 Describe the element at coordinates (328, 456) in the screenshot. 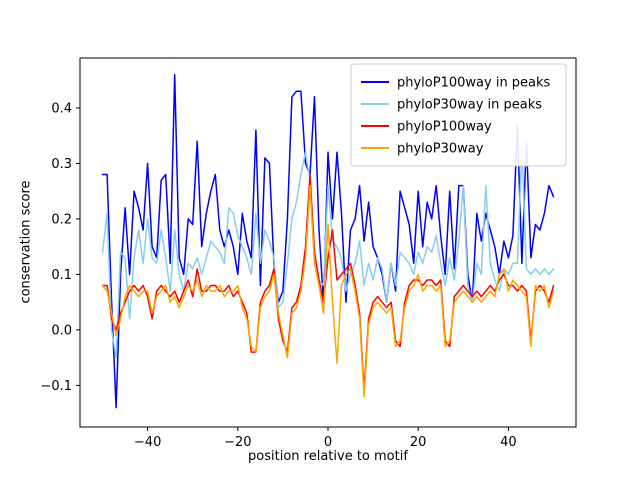

I see `x-axis-label: position relative to motif` at that location.